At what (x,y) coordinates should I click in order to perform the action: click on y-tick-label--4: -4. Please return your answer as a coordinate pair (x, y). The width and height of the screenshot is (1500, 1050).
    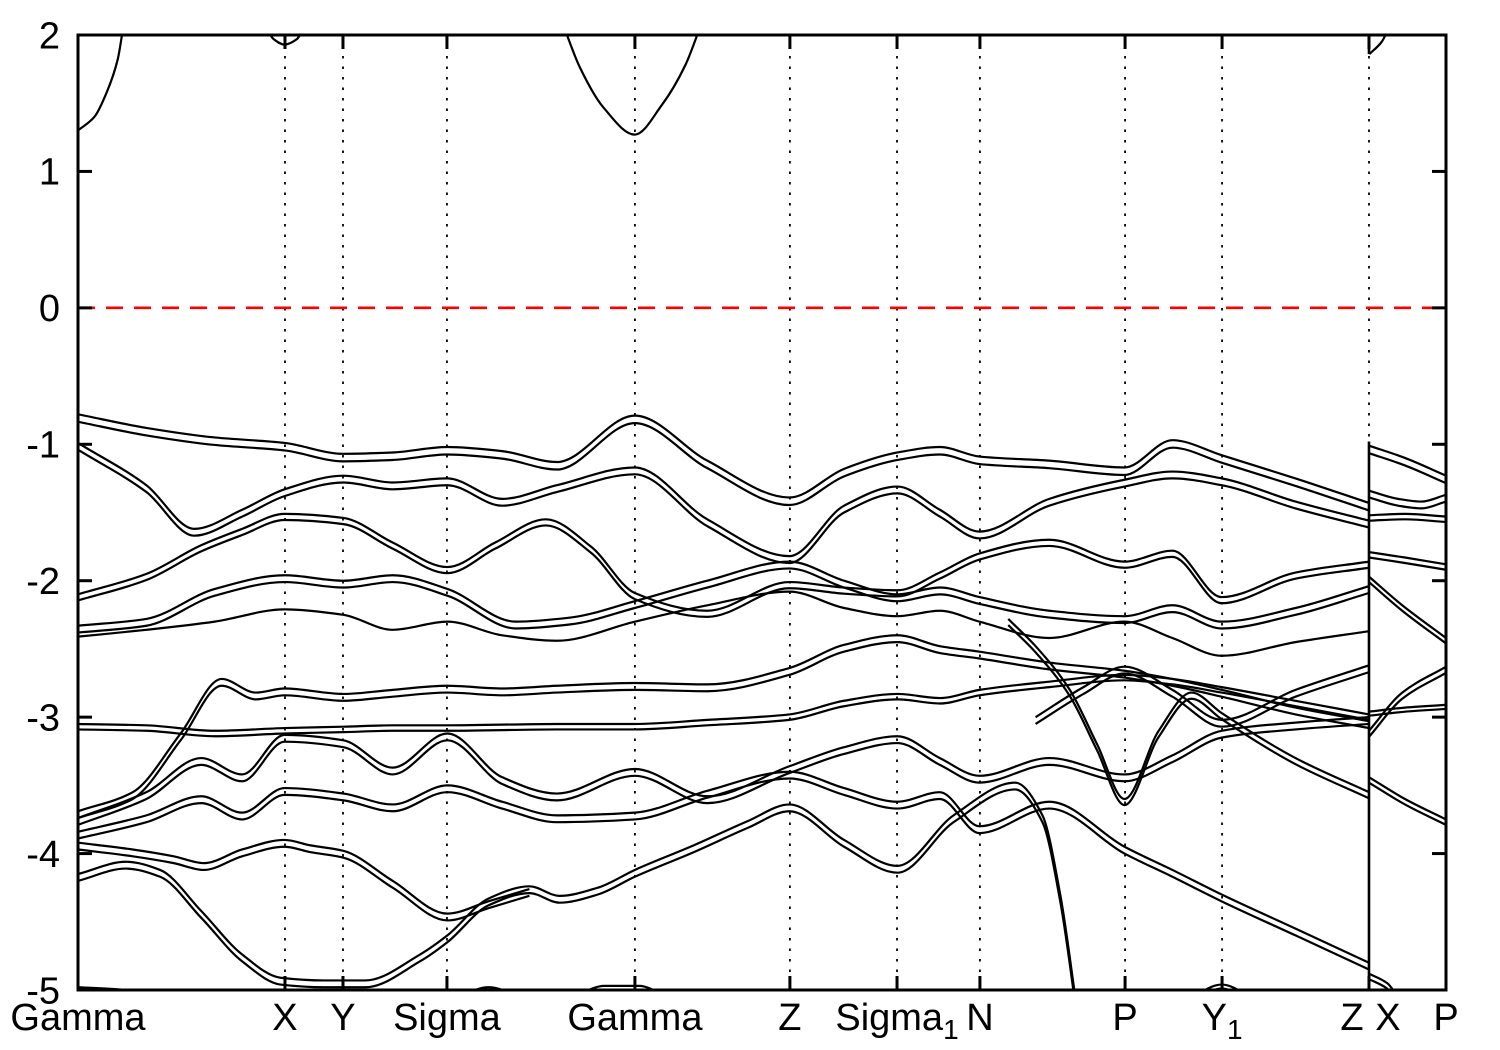
    Looking at the image, I should click on (43, 855).